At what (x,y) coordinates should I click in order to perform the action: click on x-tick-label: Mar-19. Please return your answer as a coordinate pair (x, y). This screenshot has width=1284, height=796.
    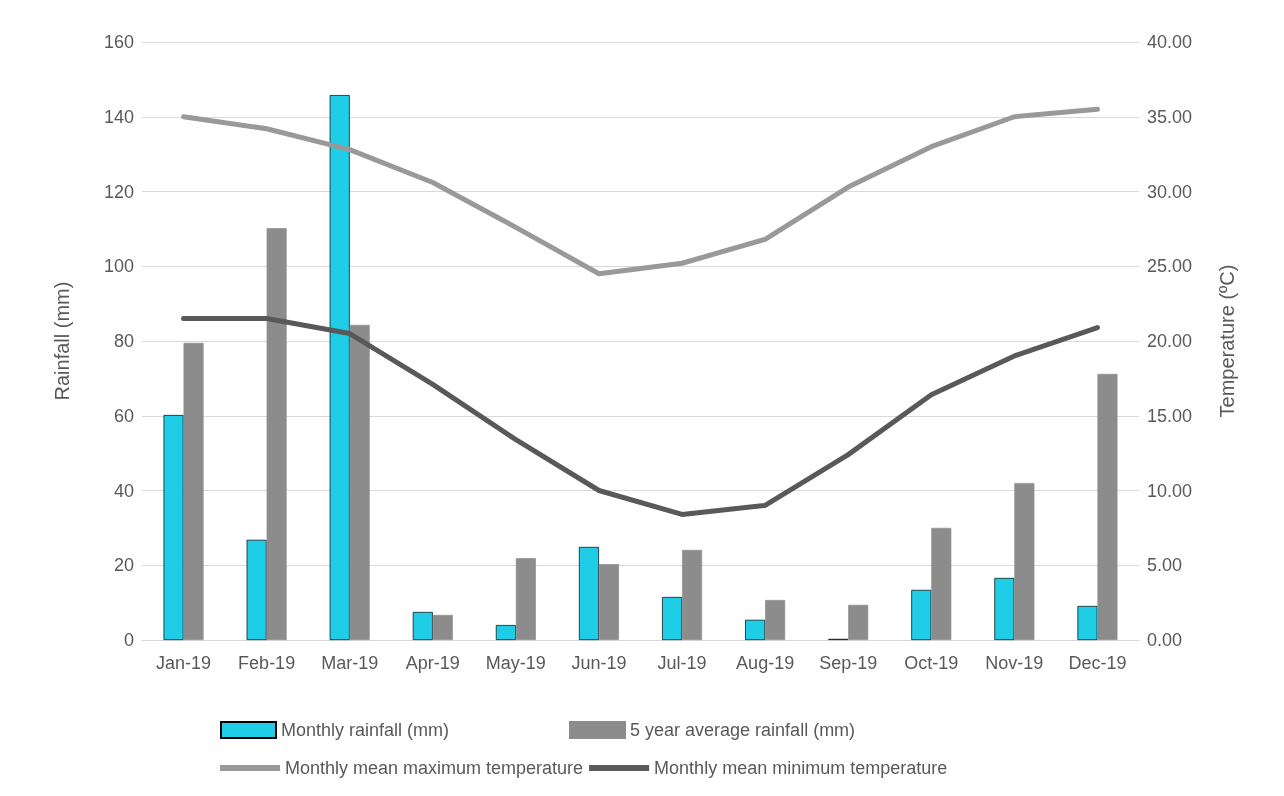
    Looking at the image, I should click on (350, 663).